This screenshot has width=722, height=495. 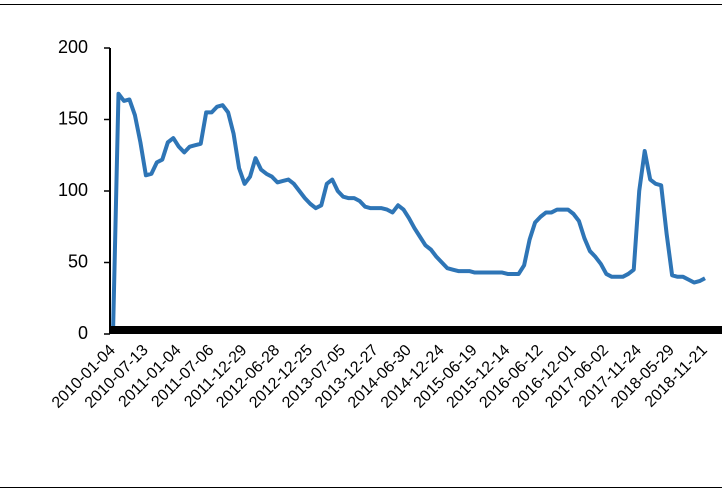 What do you see at coordinates (73, 47) in the screenshot?
I see `y-tick-label: 200` at bounding box center [73, 47].